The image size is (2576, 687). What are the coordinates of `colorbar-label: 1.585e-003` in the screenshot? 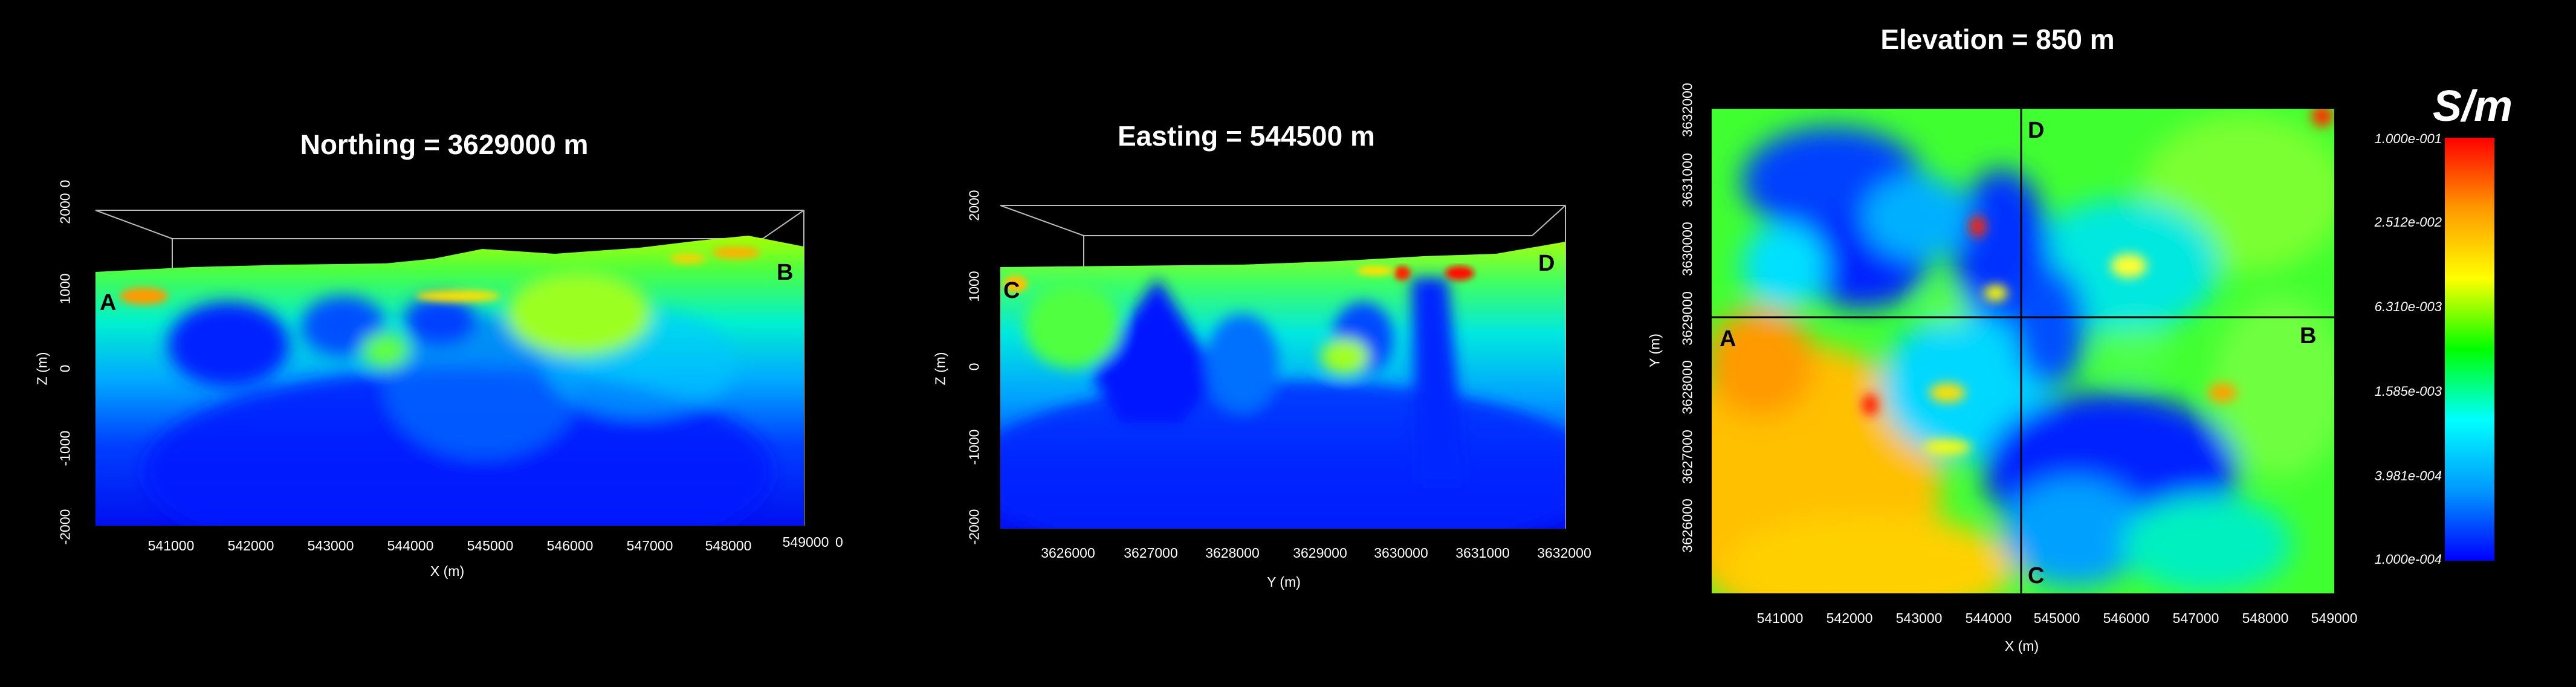 It's located at (2408, 391).